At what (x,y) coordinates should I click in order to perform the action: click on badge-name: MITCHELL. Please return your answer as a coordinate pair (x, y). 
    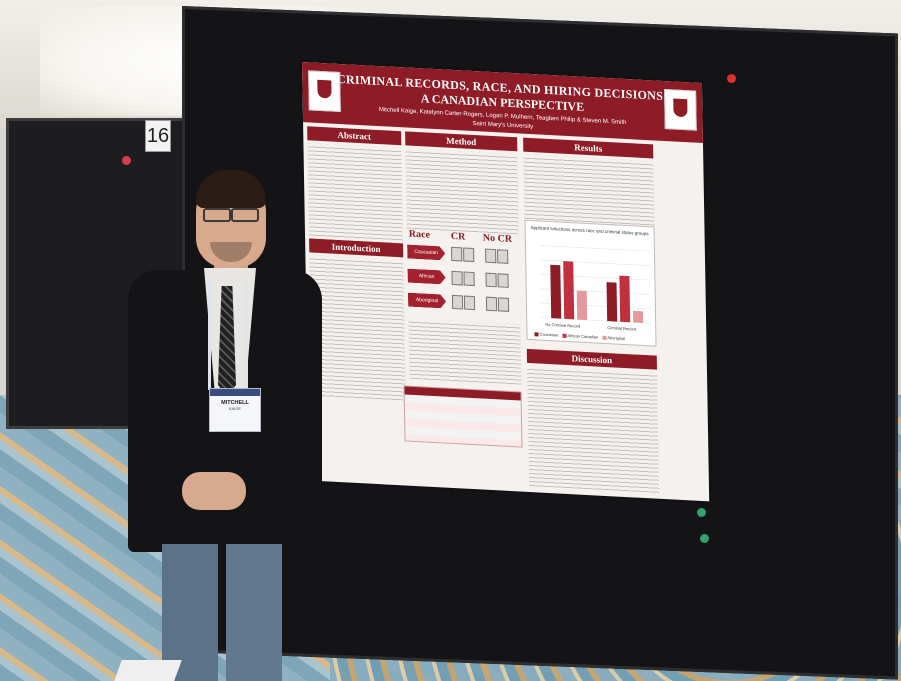
    Looking at the image, I should click on (235, 403).